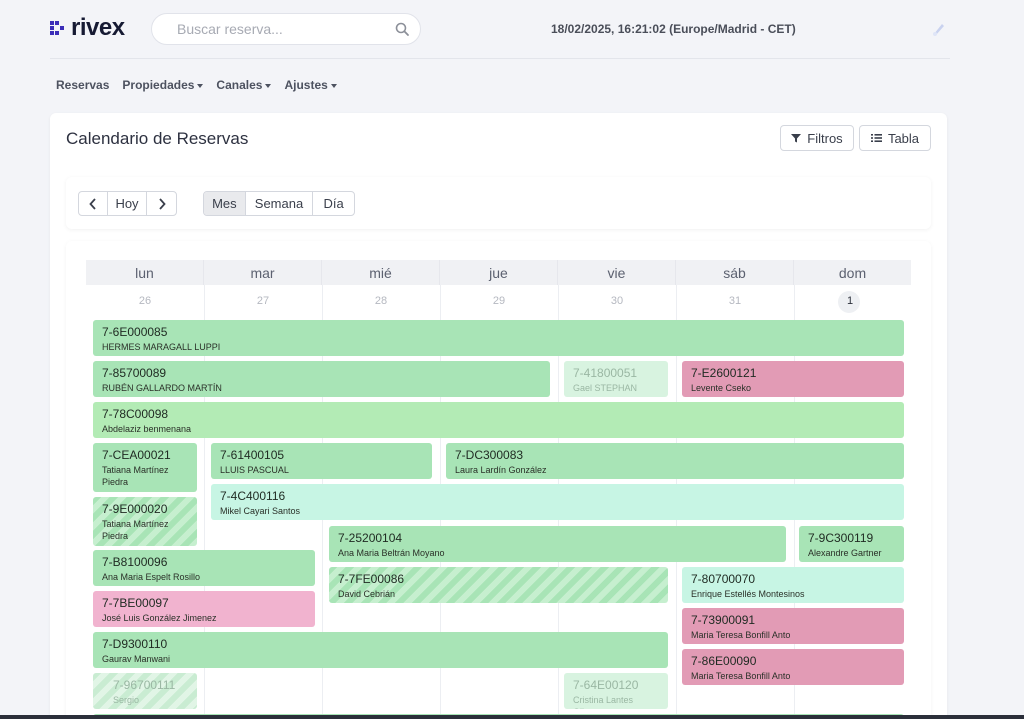 The height and width of the screenshot is (719, 1024). Describe the element at coordinates (512, 717) in the screenshot. I see `window-bottom-edge` at that location.